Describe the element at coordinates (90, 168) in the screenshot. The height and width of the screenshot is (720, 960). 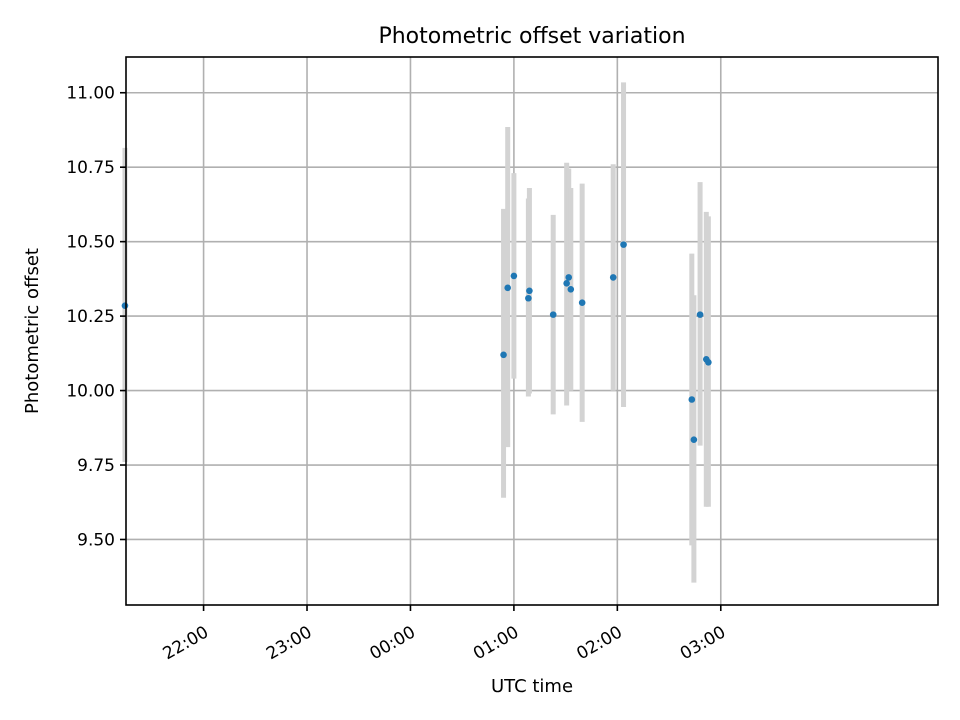
I see `y-tick-label: 10.75` at that location.